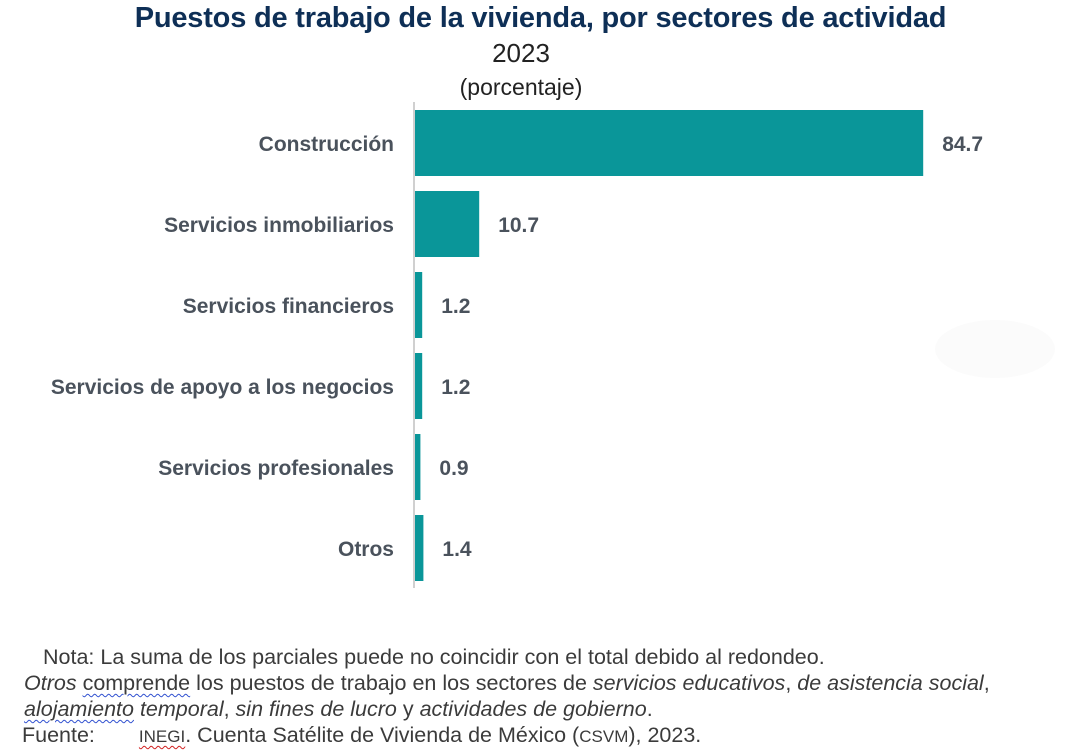 The height and width of the screenshot is (754, 1081). Describe the element at coordinates (366, 549) in the screenshot. I see `category-label-5: Otros` at that location.